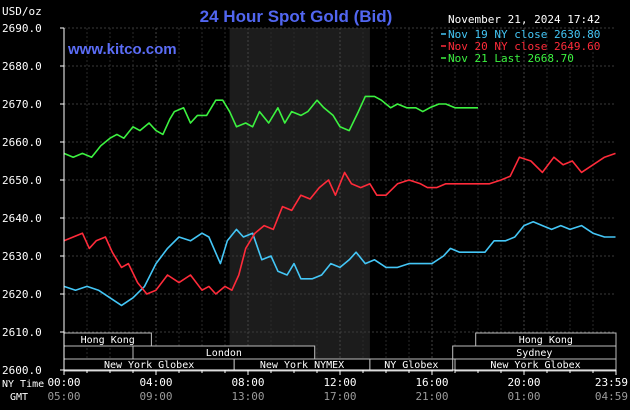  What do you see at coordinates (524, 46) in the screenshot?
I see `legend-entry-nov20: Nov 20 NY close 2649.60` at bounding box center [524, 46].